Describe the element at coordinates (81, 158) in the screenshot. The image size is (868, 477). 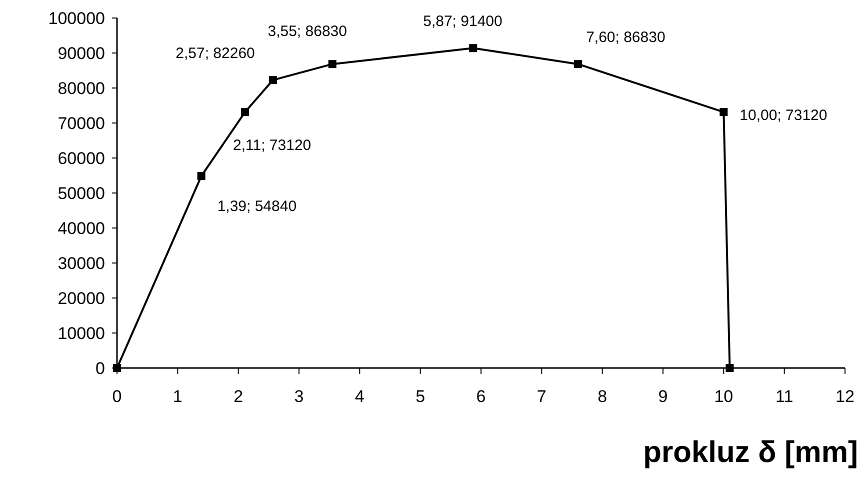
I see `y-tick-label: 60000` at that location.